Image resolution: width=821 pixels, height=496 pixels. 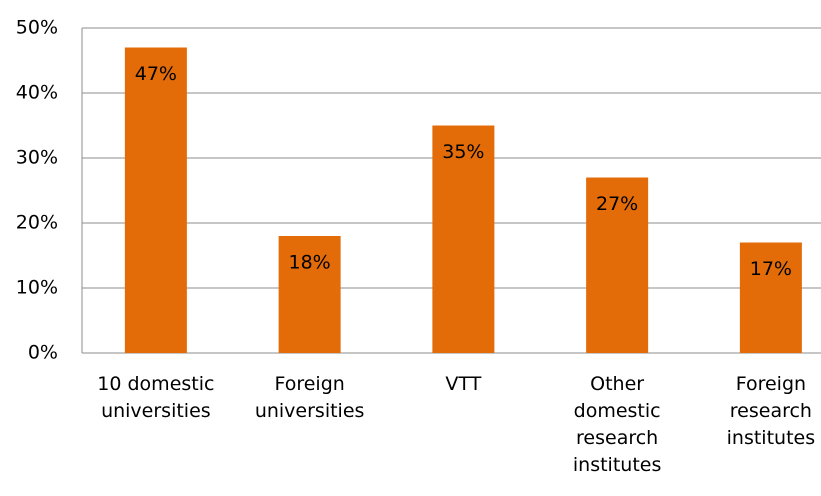 I want to click on x-tick-label: Other domestic research institutes, so click(x=617, y=424).